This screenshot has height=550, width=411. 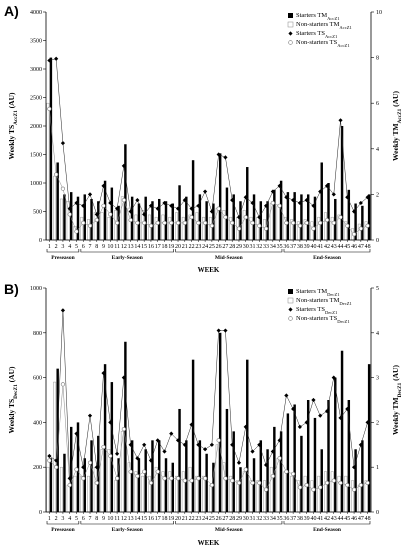 I want to click on y-tick-label-left: 1500, so click(x=36, y=156).